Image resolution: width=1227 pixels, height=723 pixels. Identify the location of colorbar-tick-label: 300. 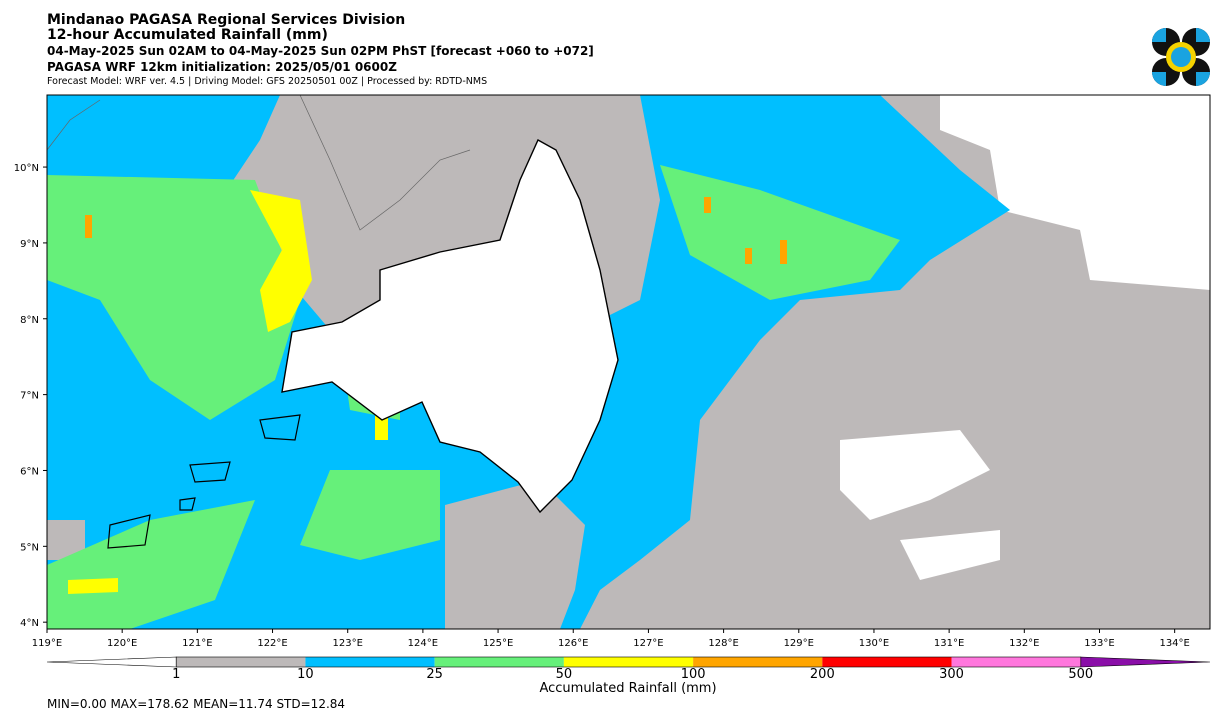
(951, 674).